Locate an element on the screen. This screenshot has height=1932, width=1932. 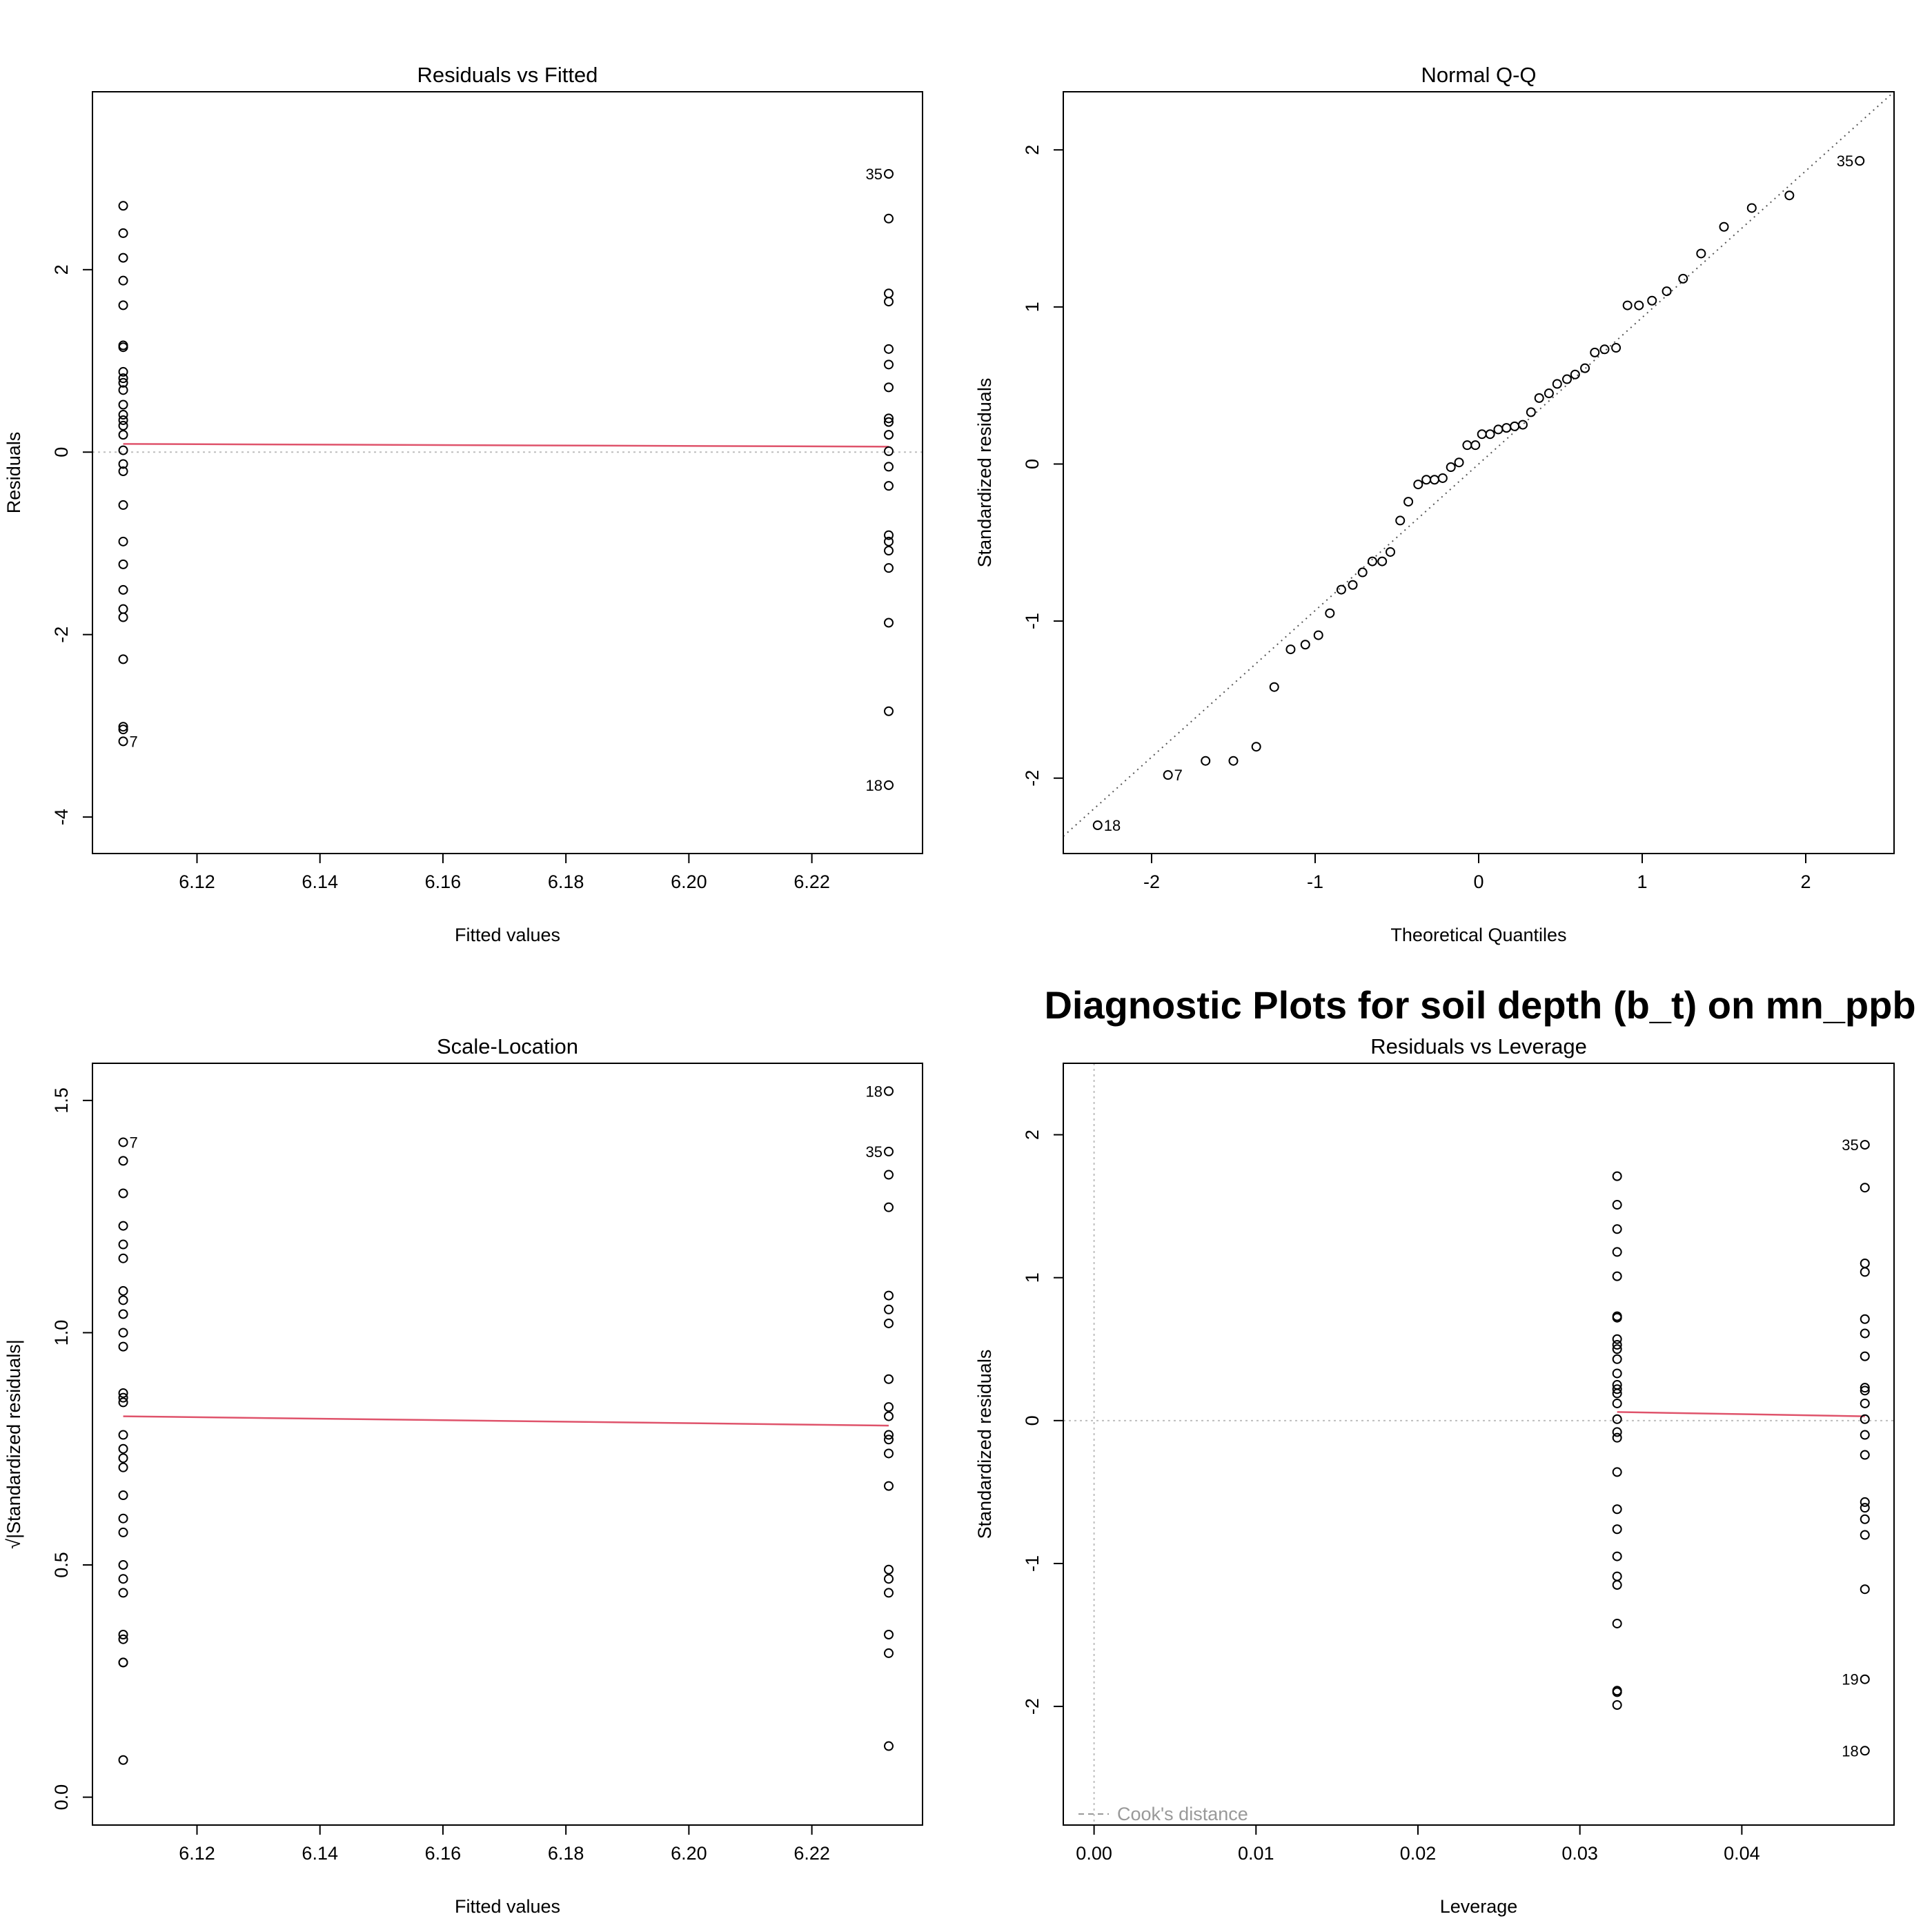
y-tick-label: 1.0 is located at coordinates (61, 1333).